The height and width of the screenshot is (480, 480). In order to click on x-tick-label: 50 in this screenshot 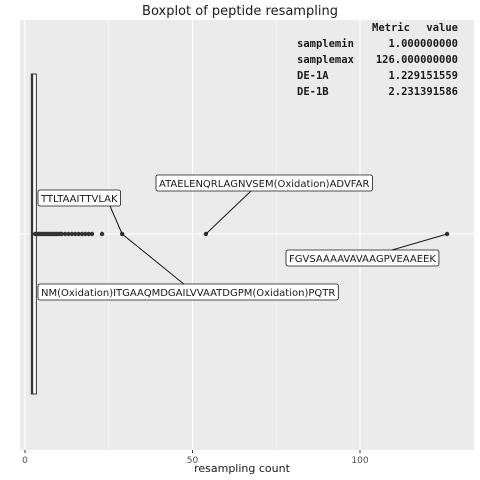, I will do `click(193, 461)`.